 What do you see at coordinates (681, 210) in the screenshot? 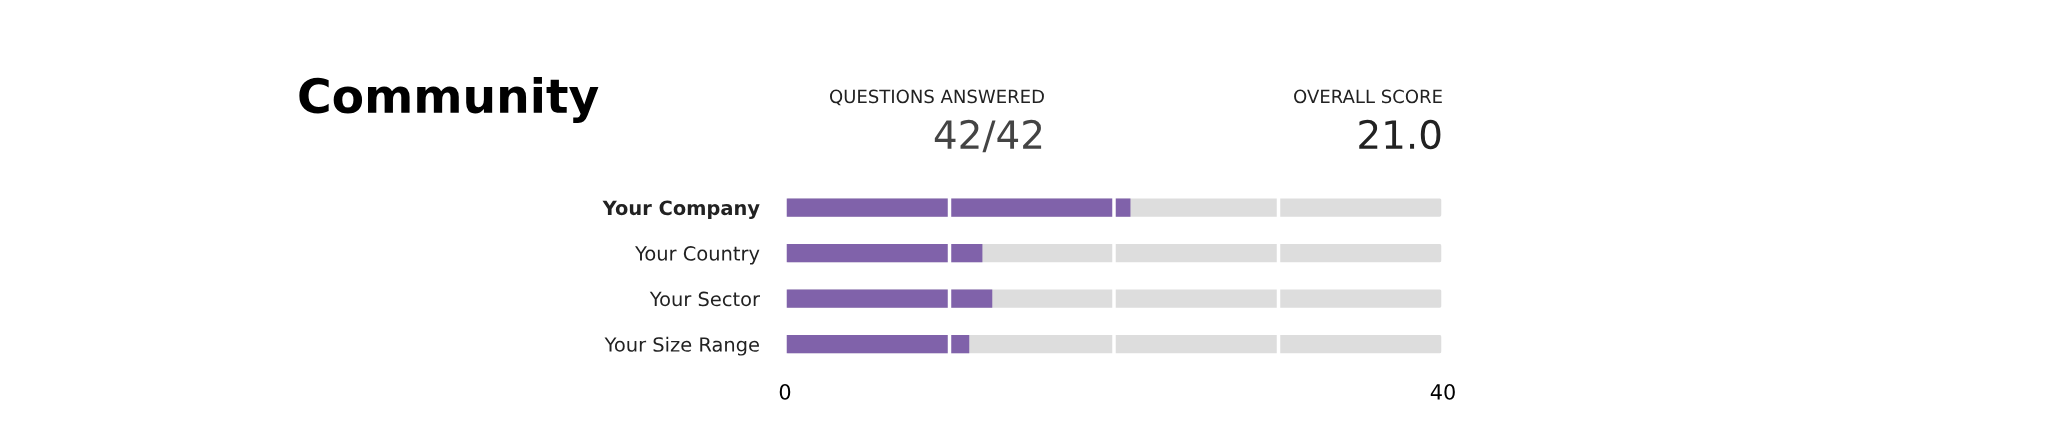
I see `y-tick-label: Your Company` at bounding box center [681, 210].